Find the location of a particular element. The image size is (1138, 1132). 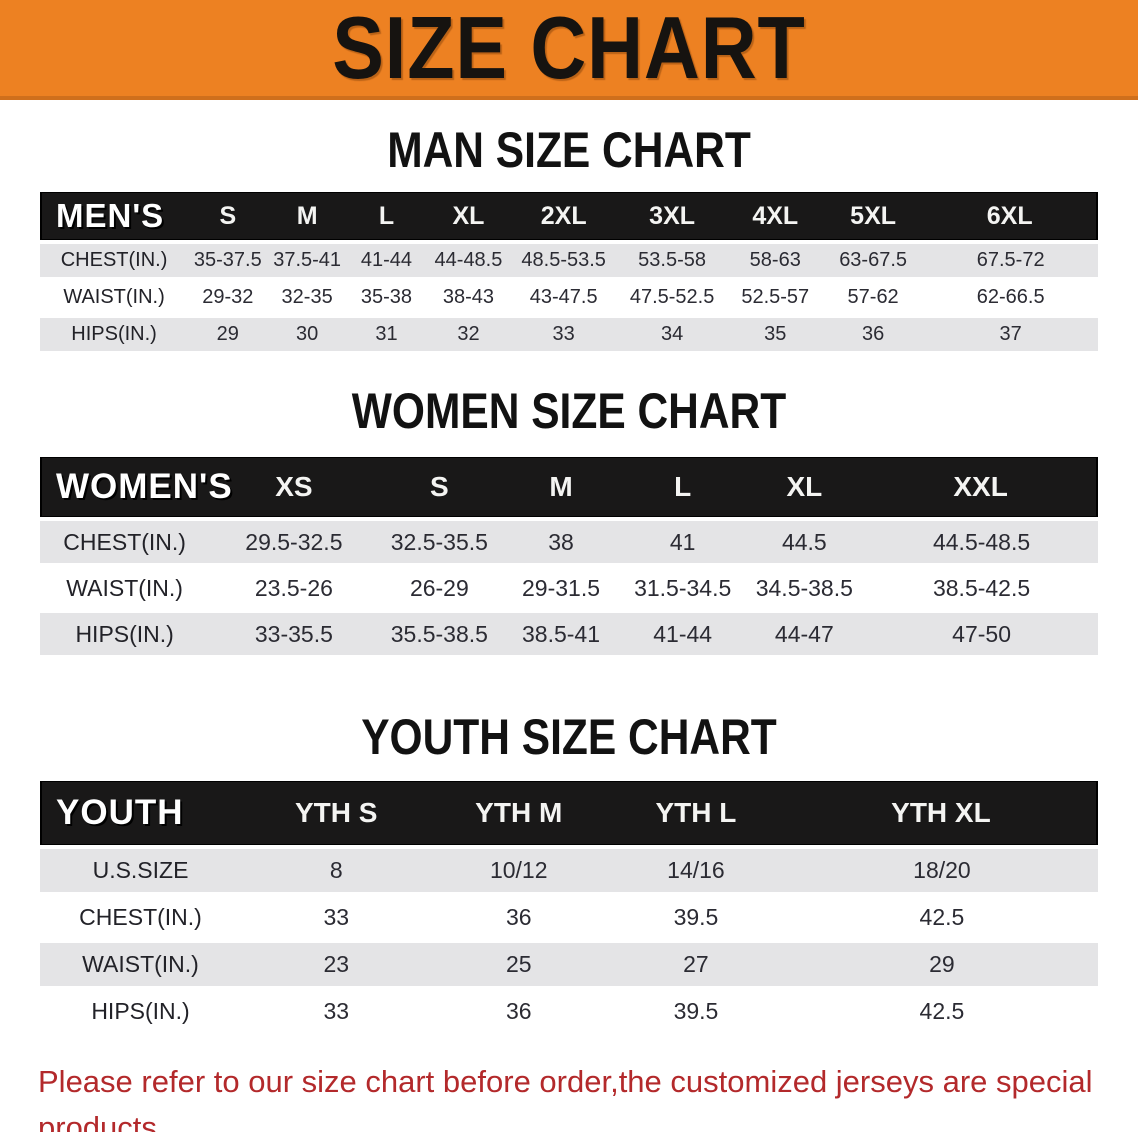

measurement-value: 23 is located at coordinates (336, 964).